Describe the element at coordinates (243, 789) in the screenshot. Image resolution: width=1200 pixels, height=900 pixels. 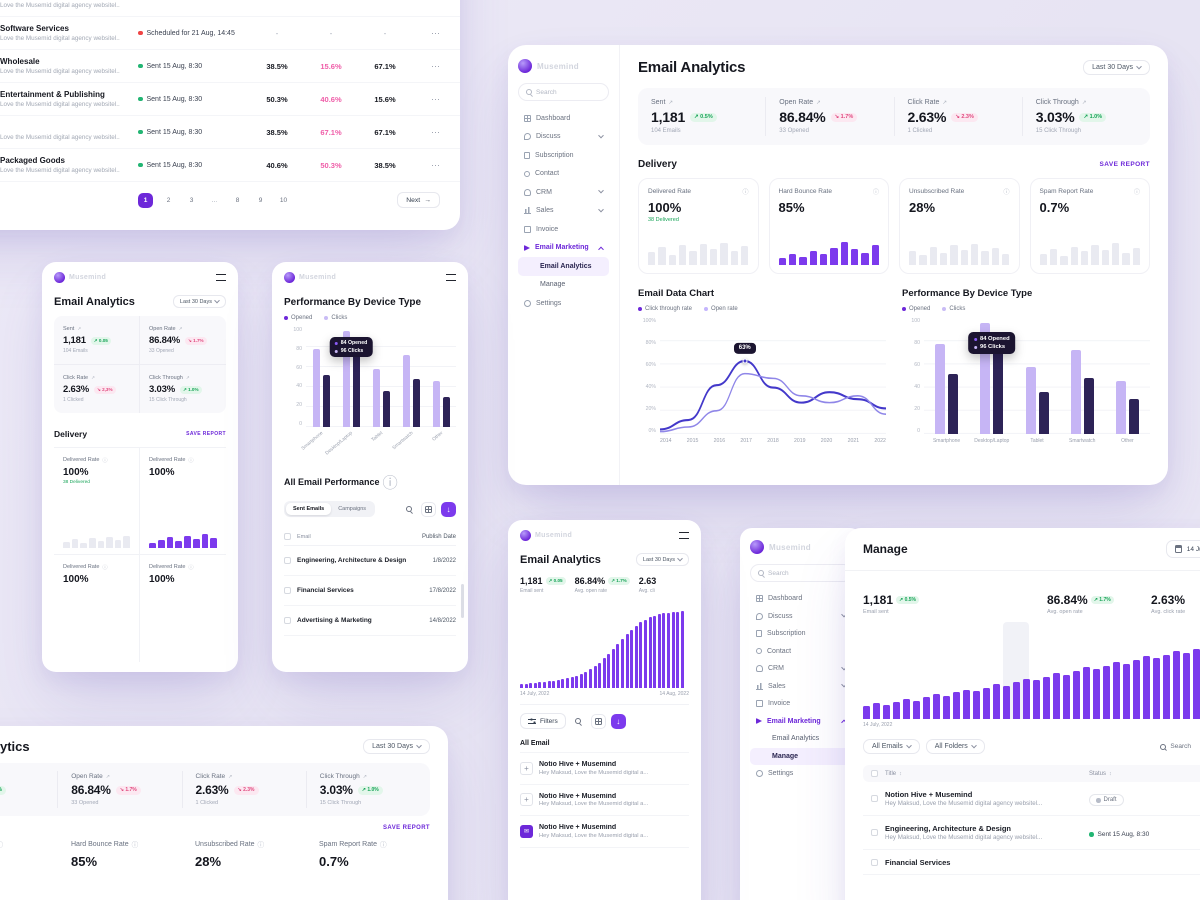
I see `stat-click-rate: Click Rate ↗ 2.63% ↘ 2.3% 1 Clicked` at that location.